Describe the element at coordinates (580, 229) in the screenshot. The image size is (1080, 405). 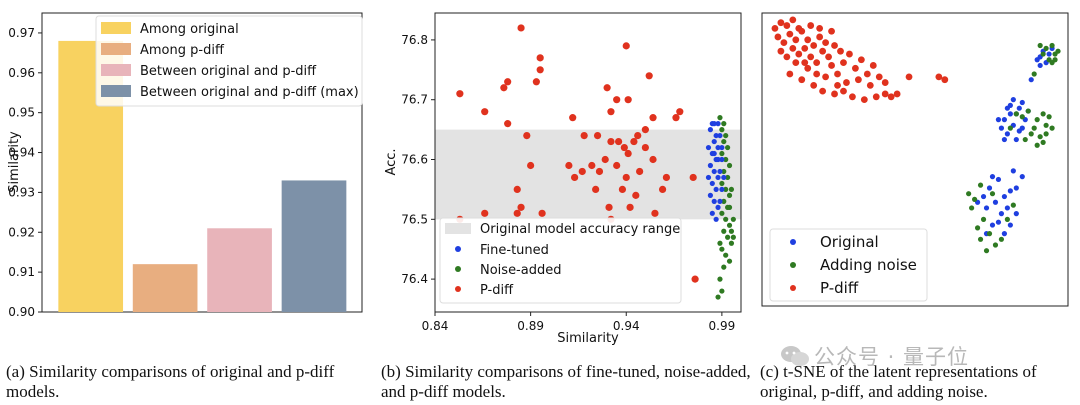
I see `legend-label: Original model accuracy range` at that location.